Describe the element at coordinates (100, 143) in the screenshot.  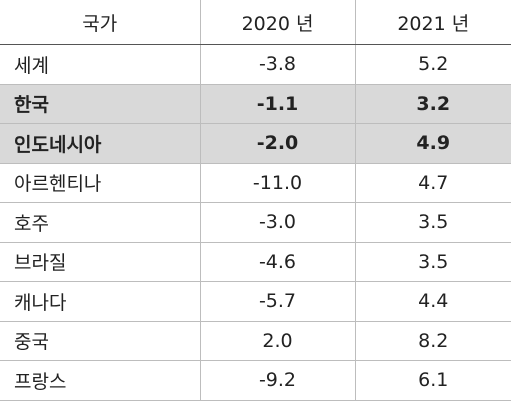
I see `country: 인도네시아` at that location.